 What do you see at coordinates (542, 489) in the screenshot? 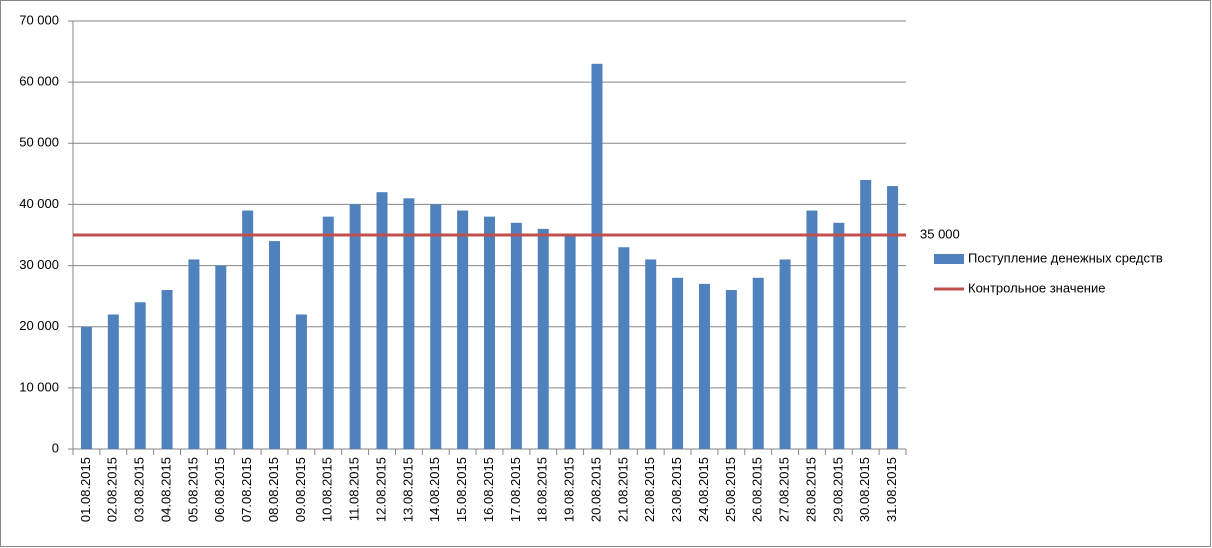
I see `x-tick-label: 18.08.2015` at bounding box center [542, 489].